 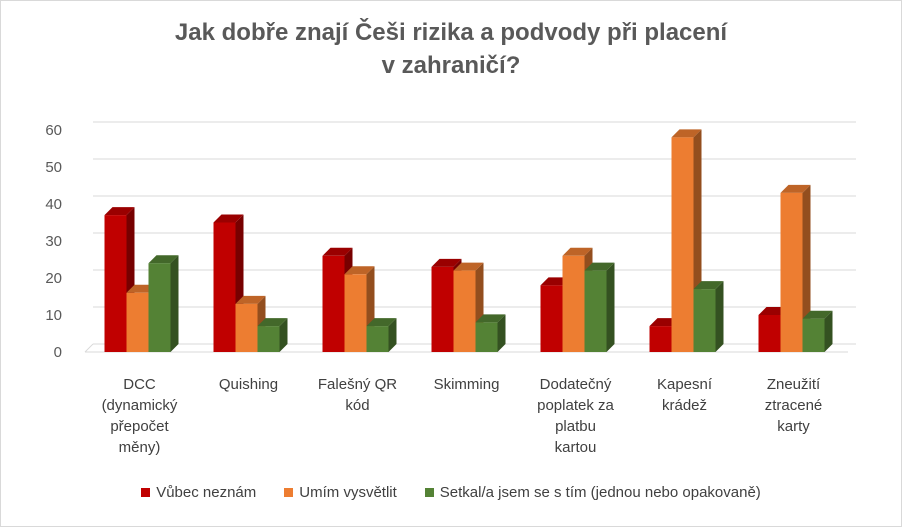 What do you see at coordinates (140, 405) in the screenshot?
I see `x-tick-label-line: (dynamický` at bounding box center [140, 405].